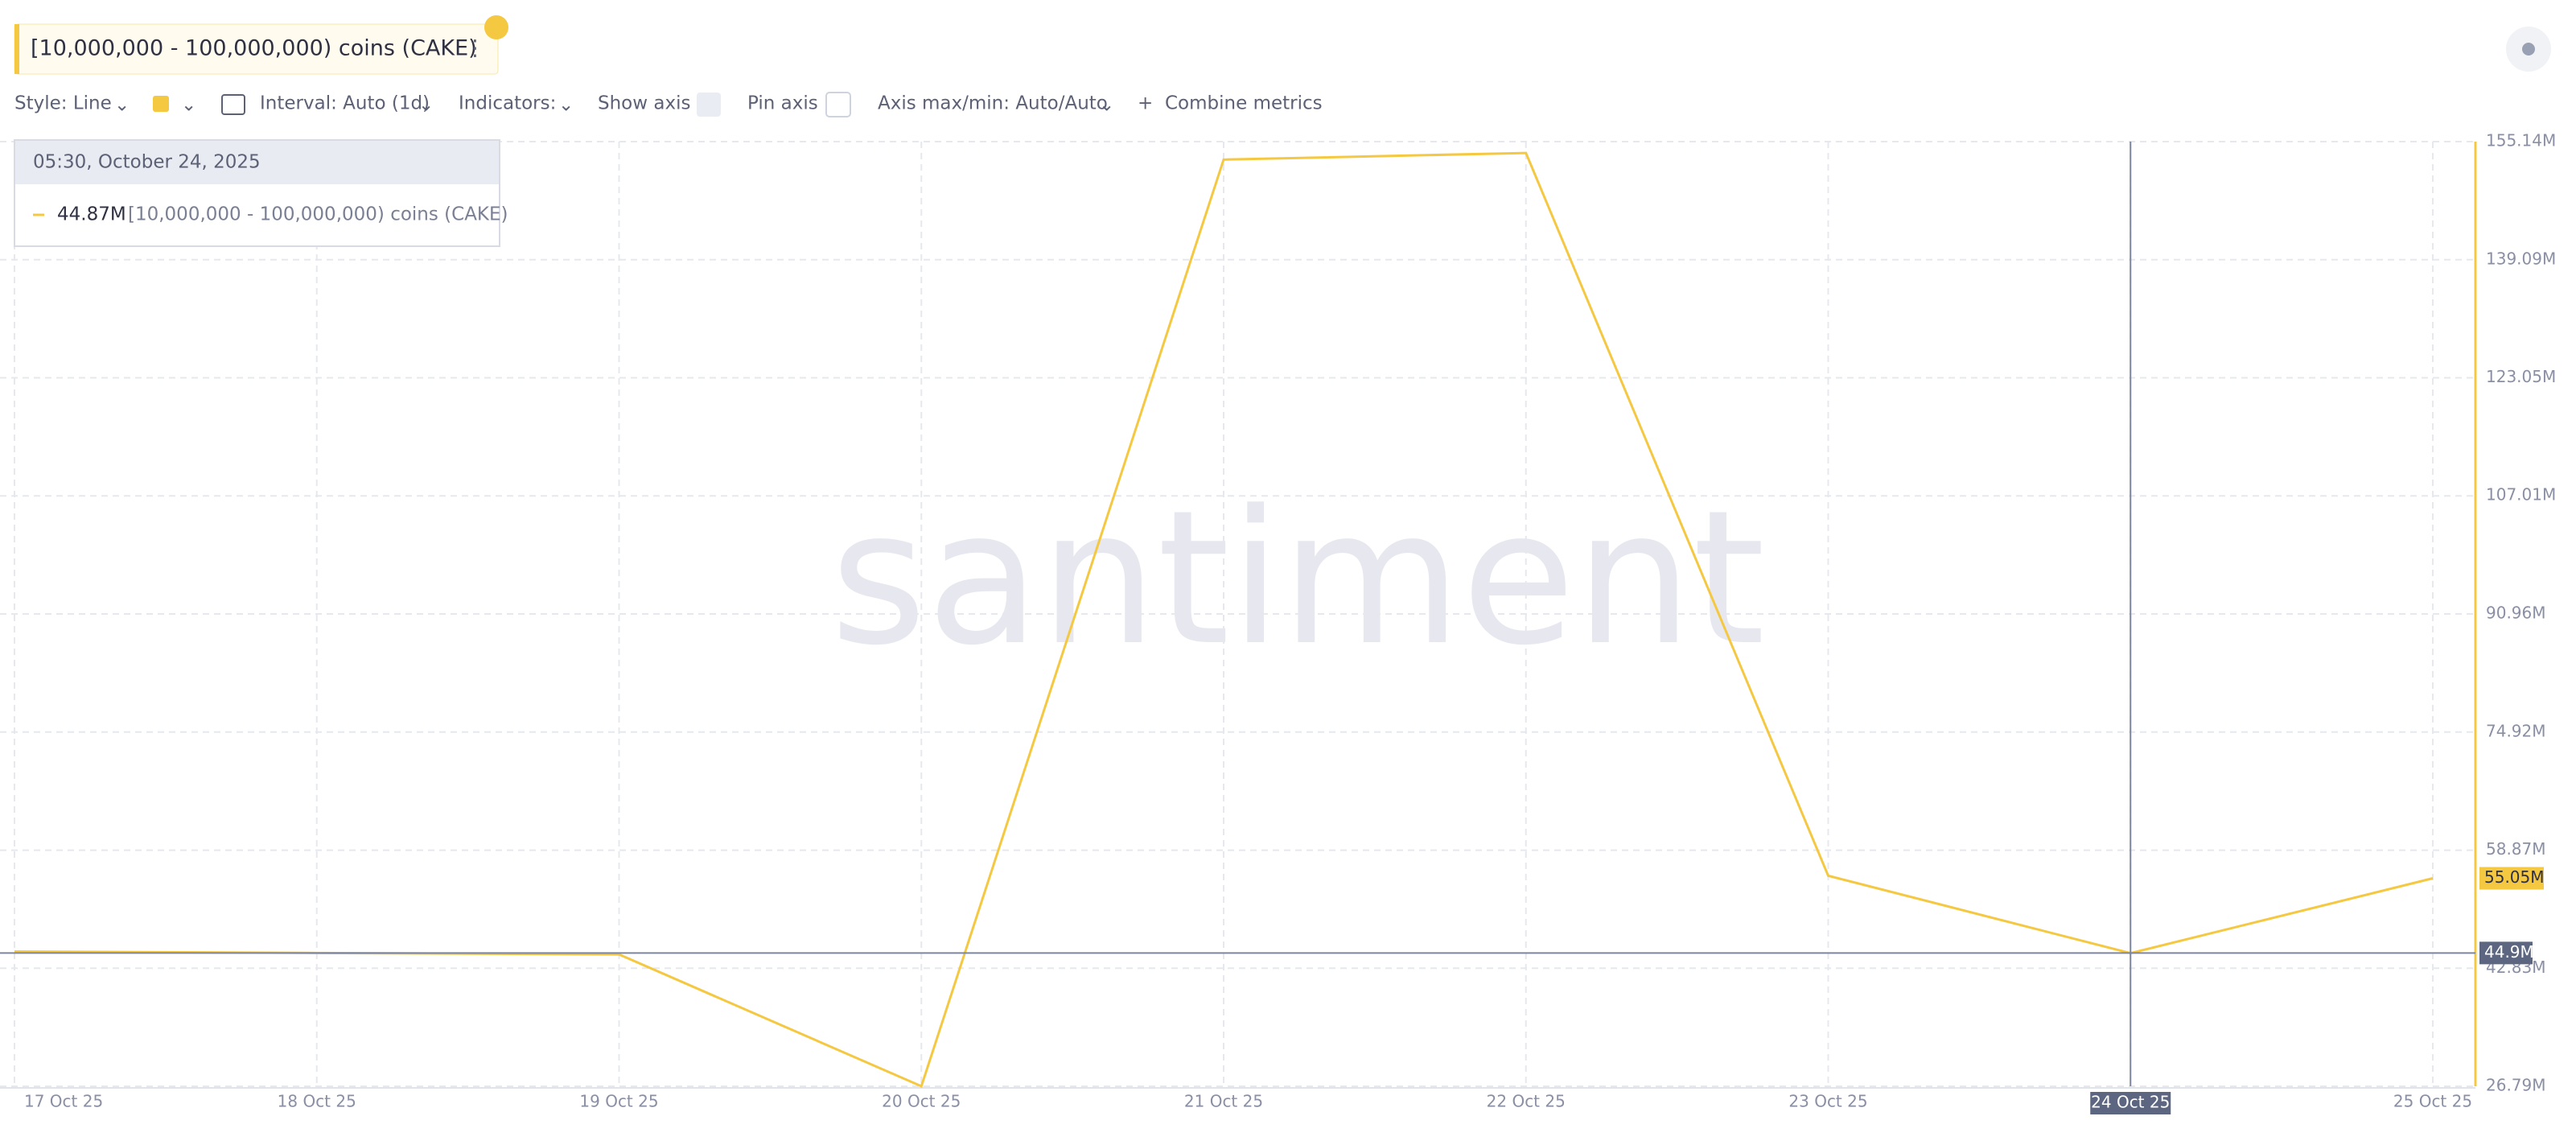 The height and width of the screenshot is (1141, 2576). I want to click on crosshair-y-badge, so click(2506, 953).